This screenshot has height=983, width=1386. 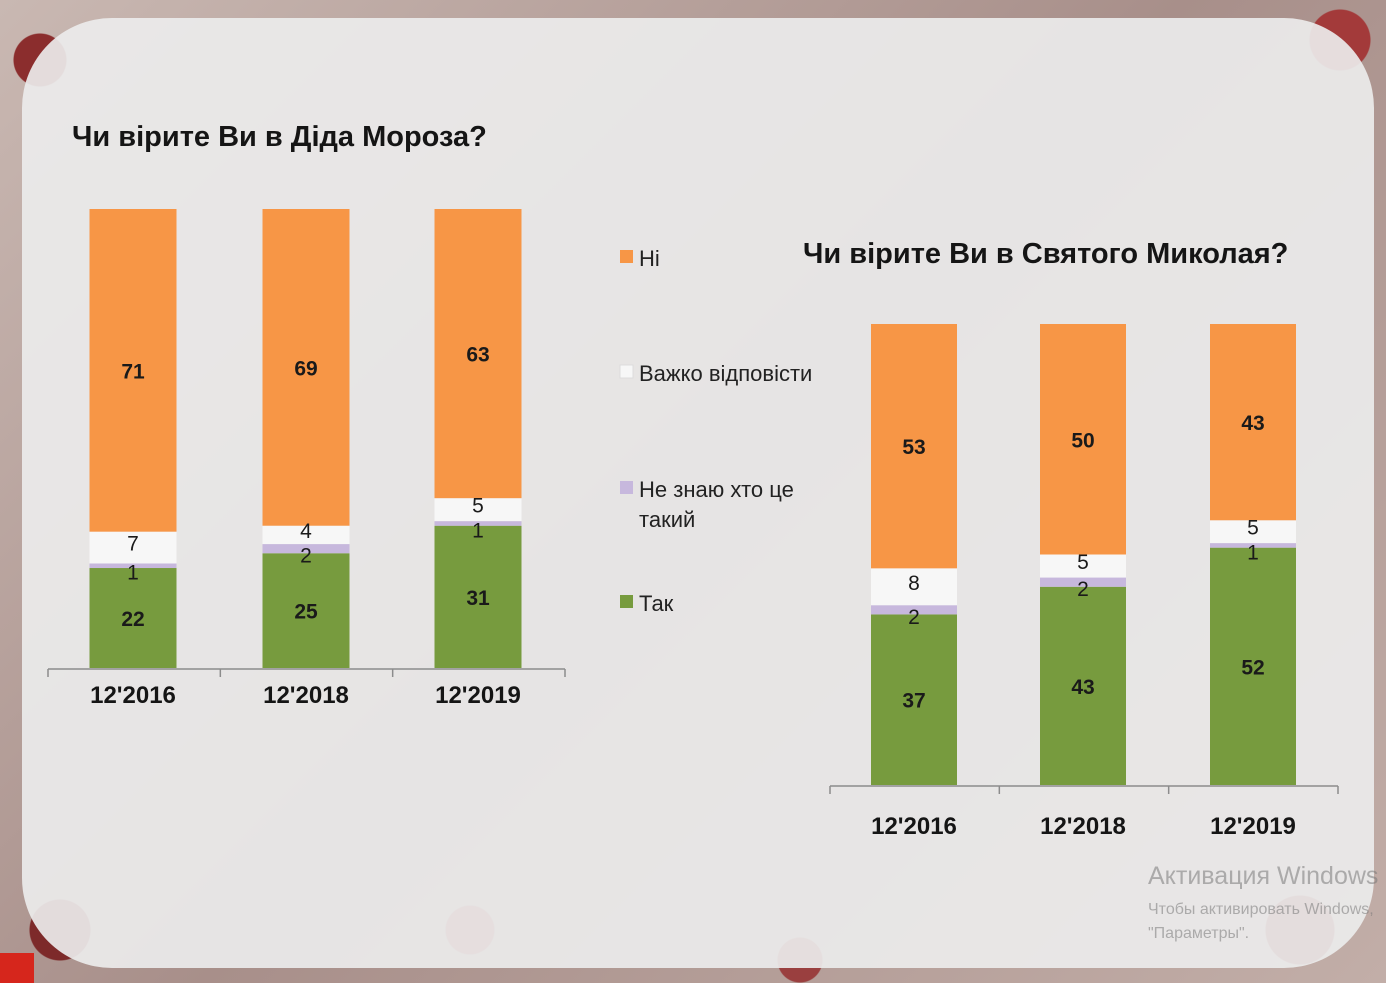 I want to click on data-label-не-знаю-хто-це-такий-12-2016: 2, so click(x=914, y=617).